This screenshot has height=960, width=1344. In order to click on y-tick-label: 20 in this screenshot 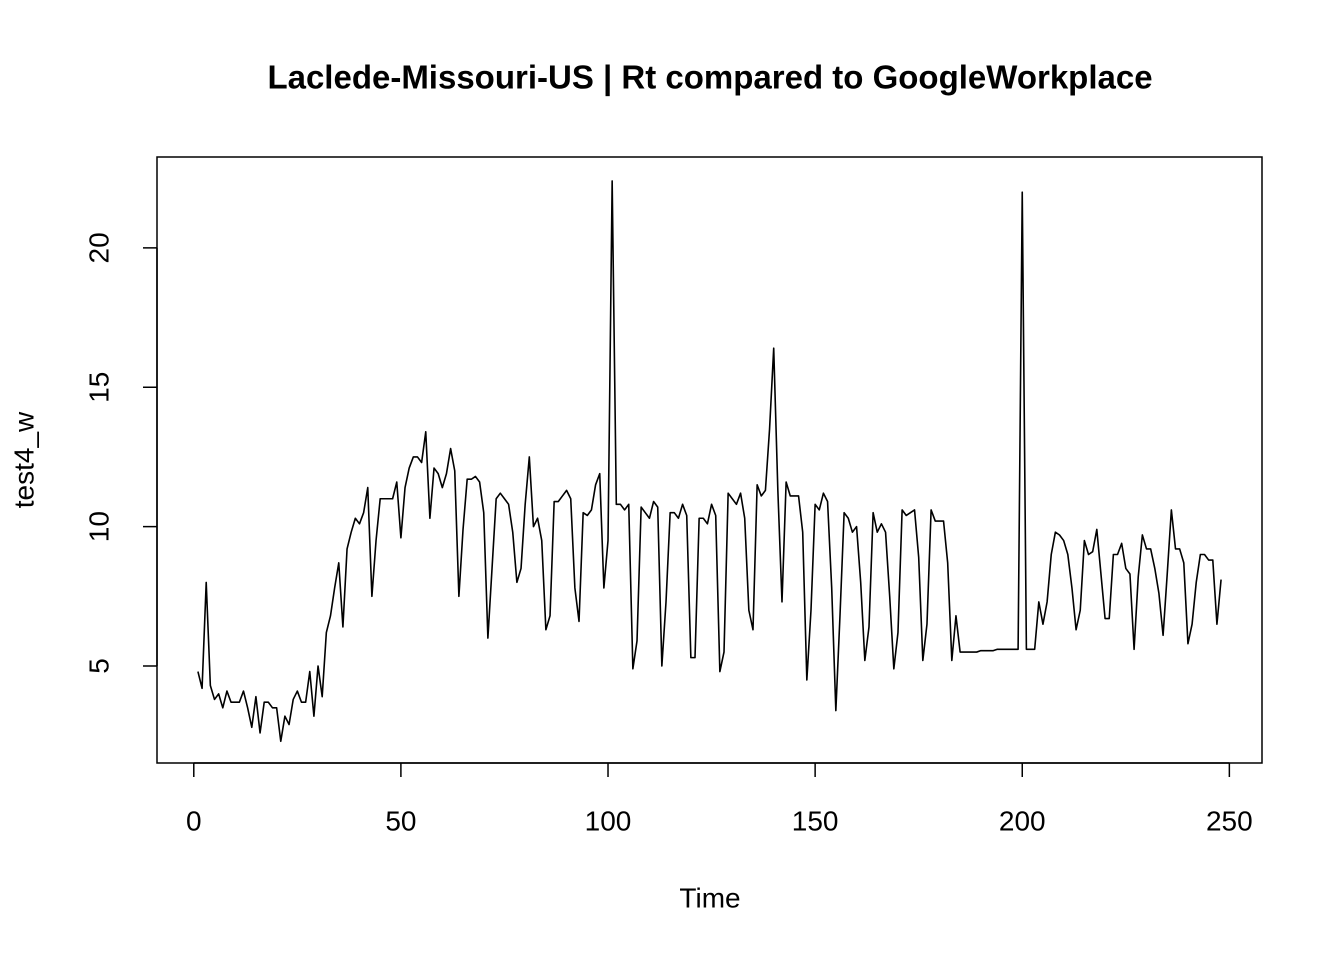, I will do `click(98, 247)`.